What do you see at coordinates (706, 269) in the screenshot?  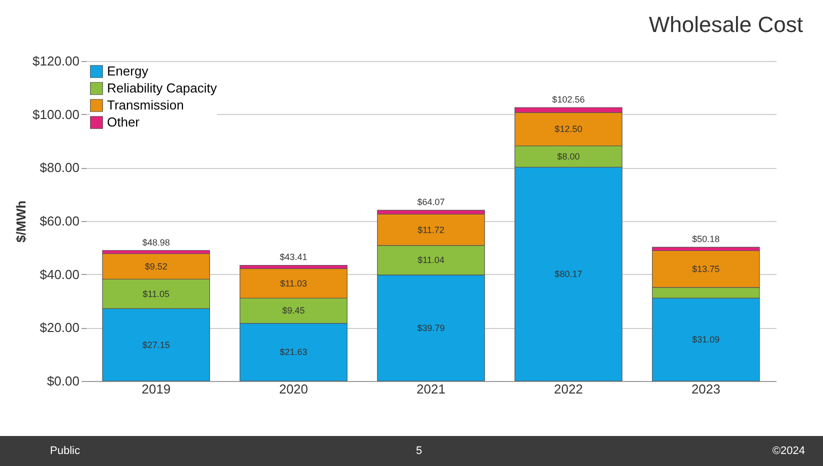 I see `data-label: $13.75` at bounding box center [706, 269].